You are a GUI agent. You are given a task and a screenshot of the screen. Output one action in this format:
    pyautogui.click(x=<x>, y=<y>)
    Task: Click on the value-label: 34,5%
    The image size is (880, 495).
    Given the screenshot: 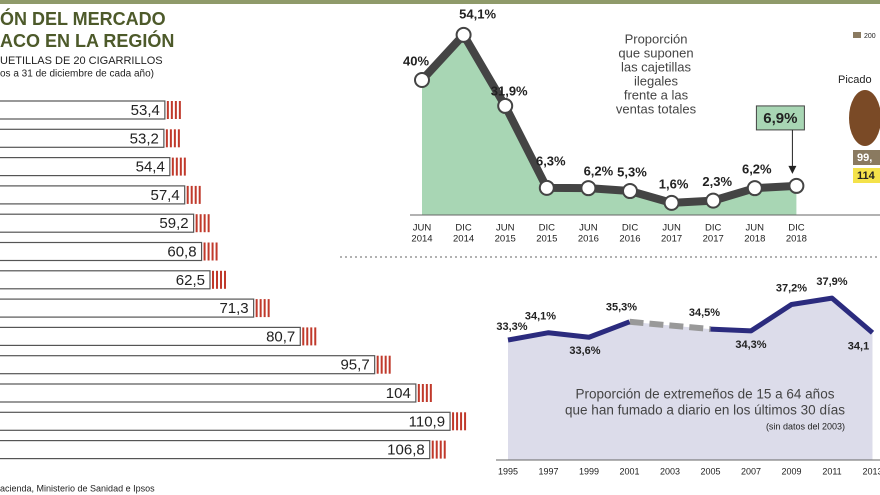 What is the action you would take?
    pyautogui.click(x=704, y=313)
    